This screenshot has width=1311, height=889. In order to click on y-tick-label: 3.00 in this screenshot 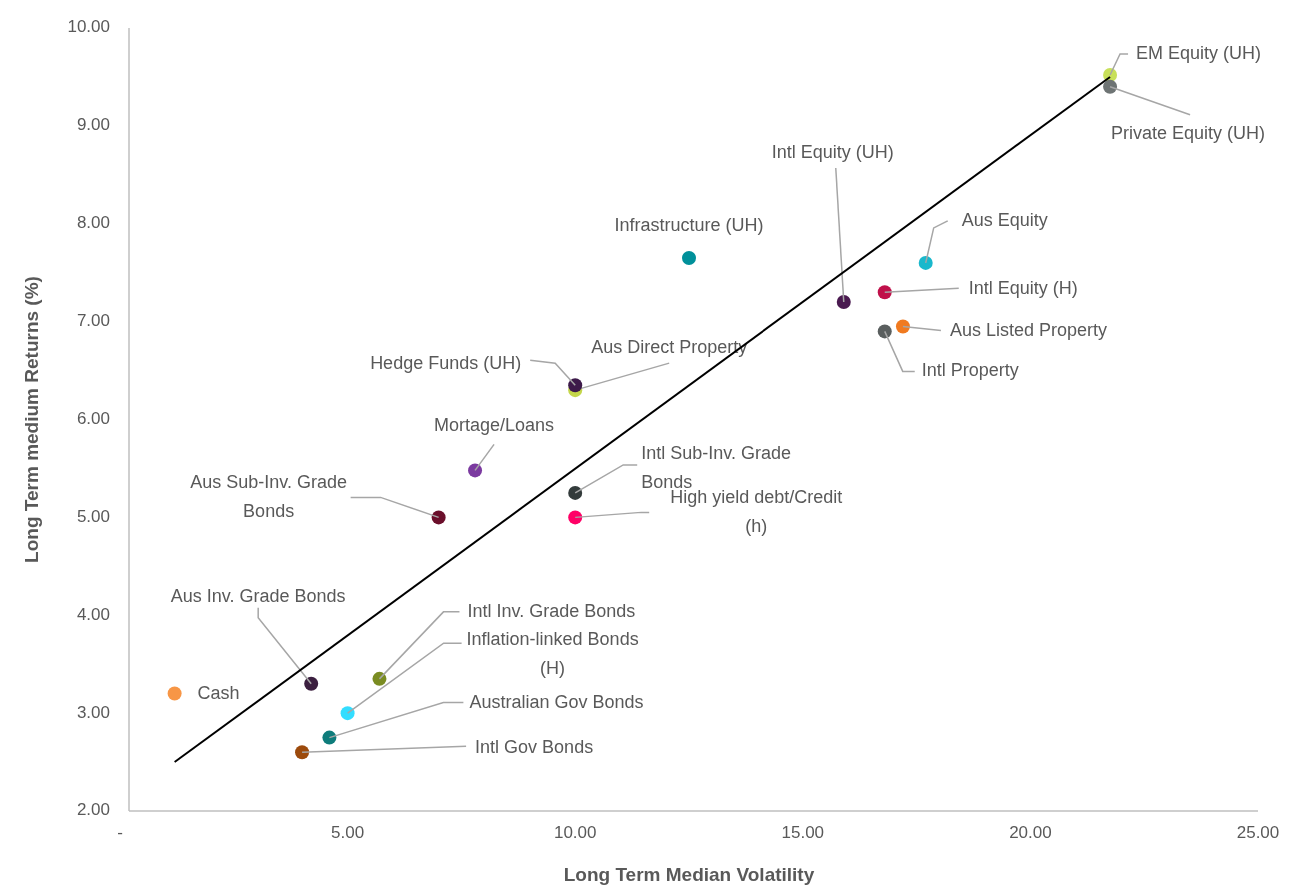, I will do `click(93, 712)`.